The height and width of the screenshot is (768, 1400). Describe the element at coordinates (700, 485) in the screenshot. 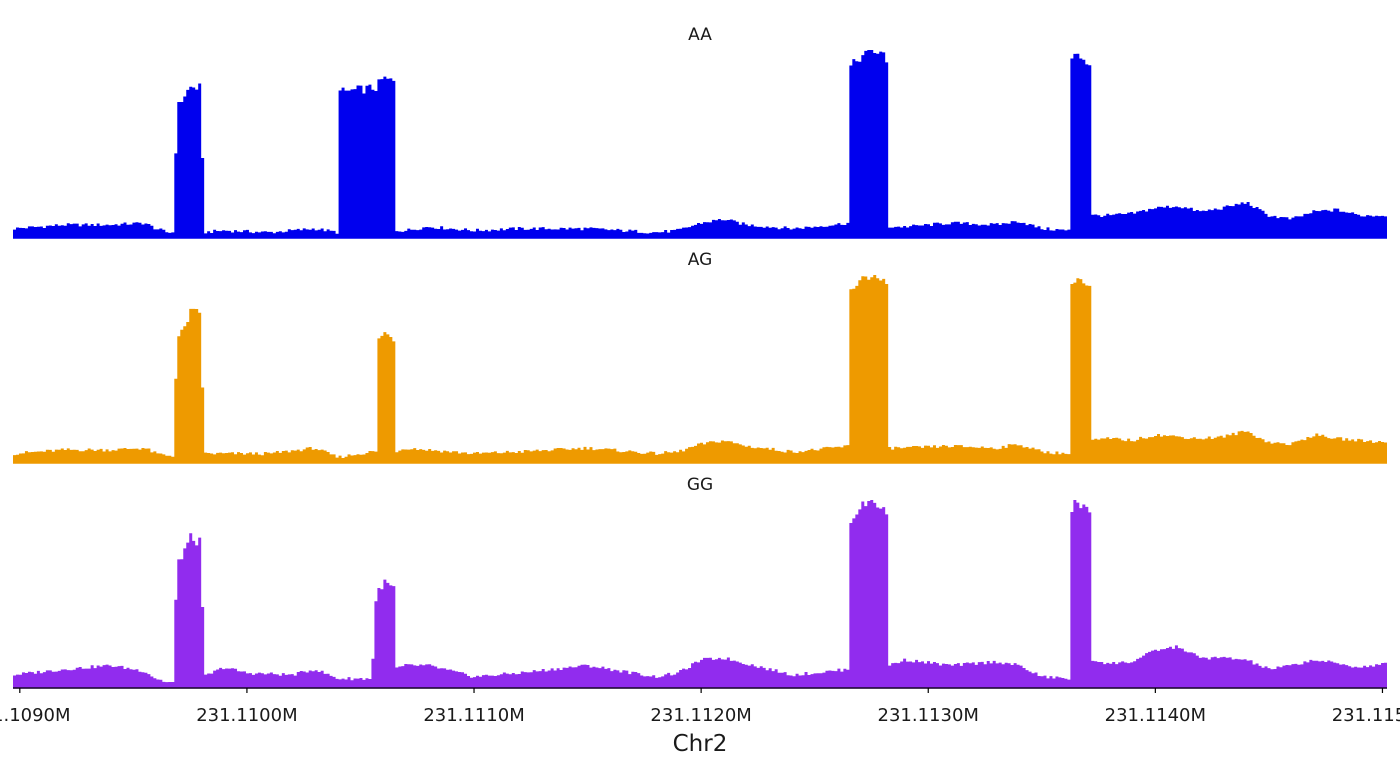

I see `panel-title-gg: GG` at that location.